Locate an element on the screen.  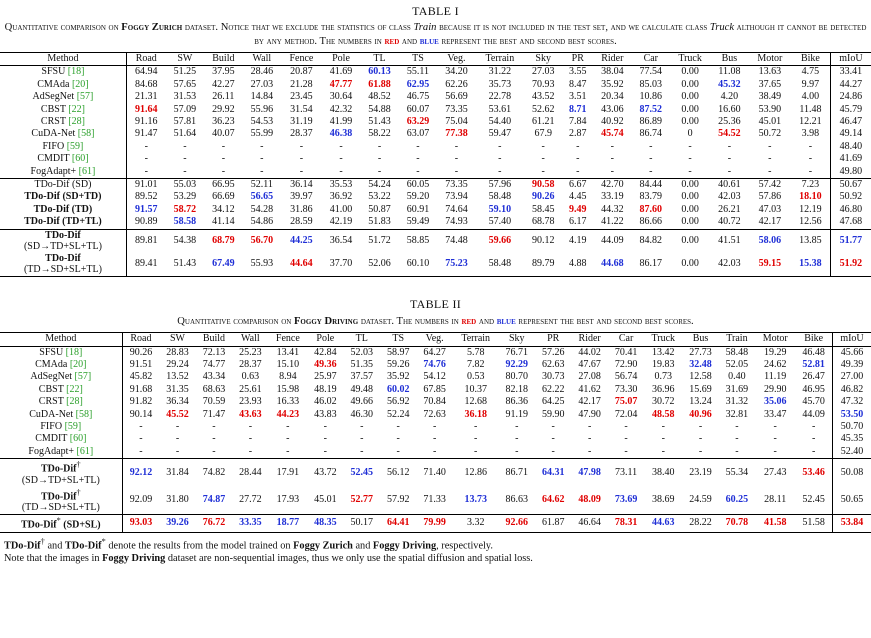
method-variant: (TD→SD+SL+TL) is located at coordinates (60, 508).